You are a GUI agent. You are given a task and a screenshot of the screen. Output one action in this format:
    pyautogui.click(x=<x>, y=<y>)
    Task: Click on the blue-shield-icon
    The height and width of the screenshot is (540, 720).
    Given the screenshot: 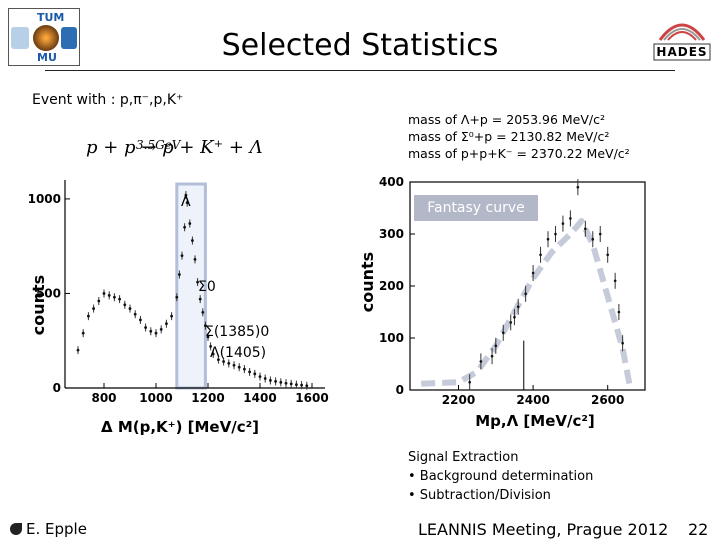 What is the action you would take?
    pyautogui.click(x=69, y=38)
    